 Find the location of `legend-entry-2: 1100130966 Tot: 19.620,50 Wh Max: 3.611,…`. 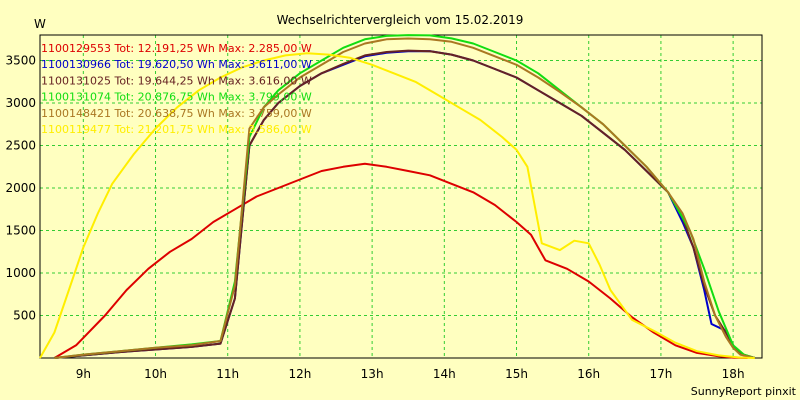

legend-entry-2: 1100130966 Tot: 19.620,50 Wh Max: 3.611,… is located at coordinates (176, 64).